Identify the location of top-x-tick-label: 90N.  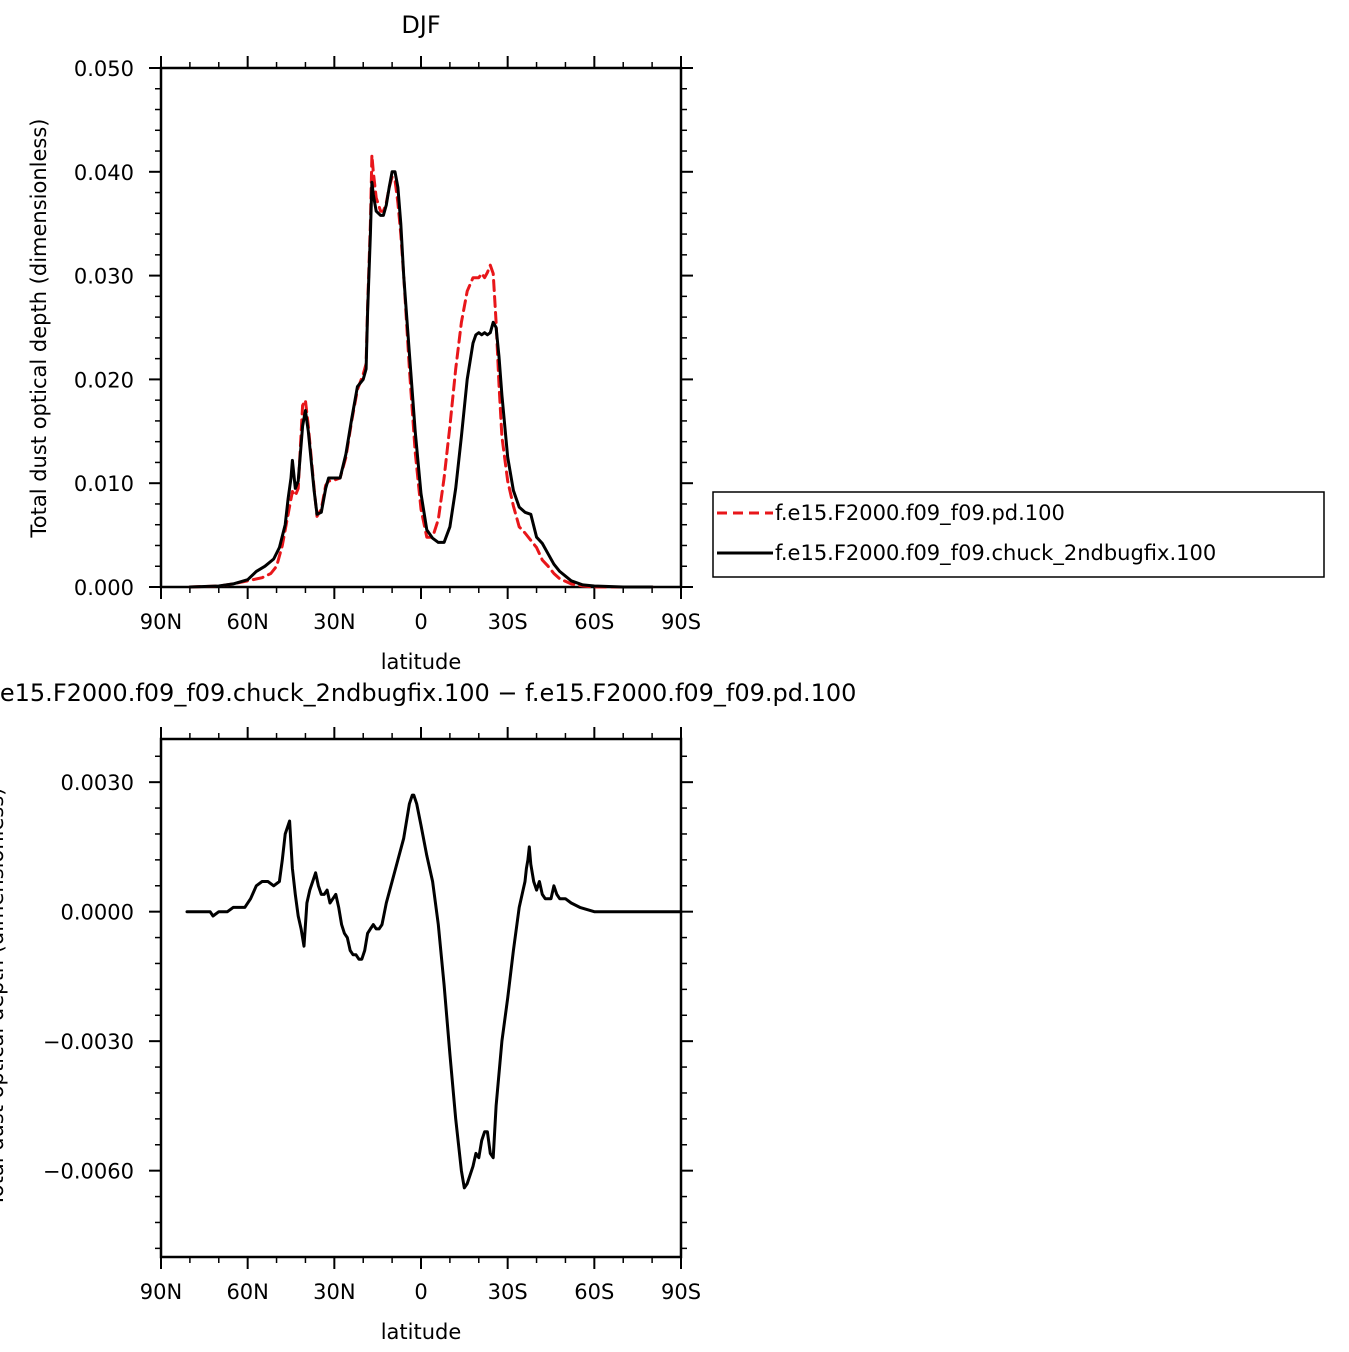
(161, 622).